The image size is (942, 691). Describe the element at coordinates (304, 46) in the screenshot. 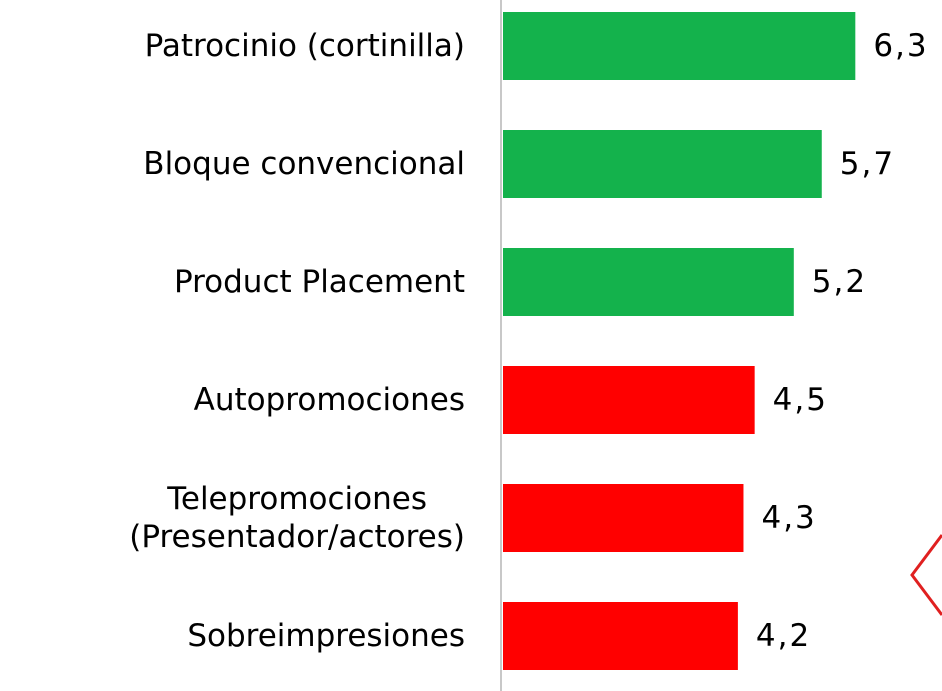

I see `category-label: Patrocinio (cortinilla)` at that location.